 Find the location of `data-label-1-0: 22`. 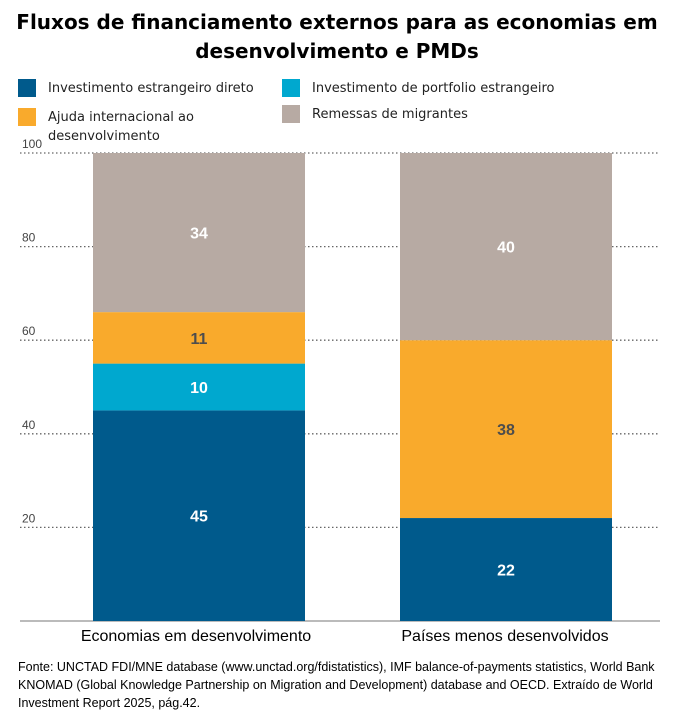

data-label-1-0: 22 is located at coordinates (506, 571).